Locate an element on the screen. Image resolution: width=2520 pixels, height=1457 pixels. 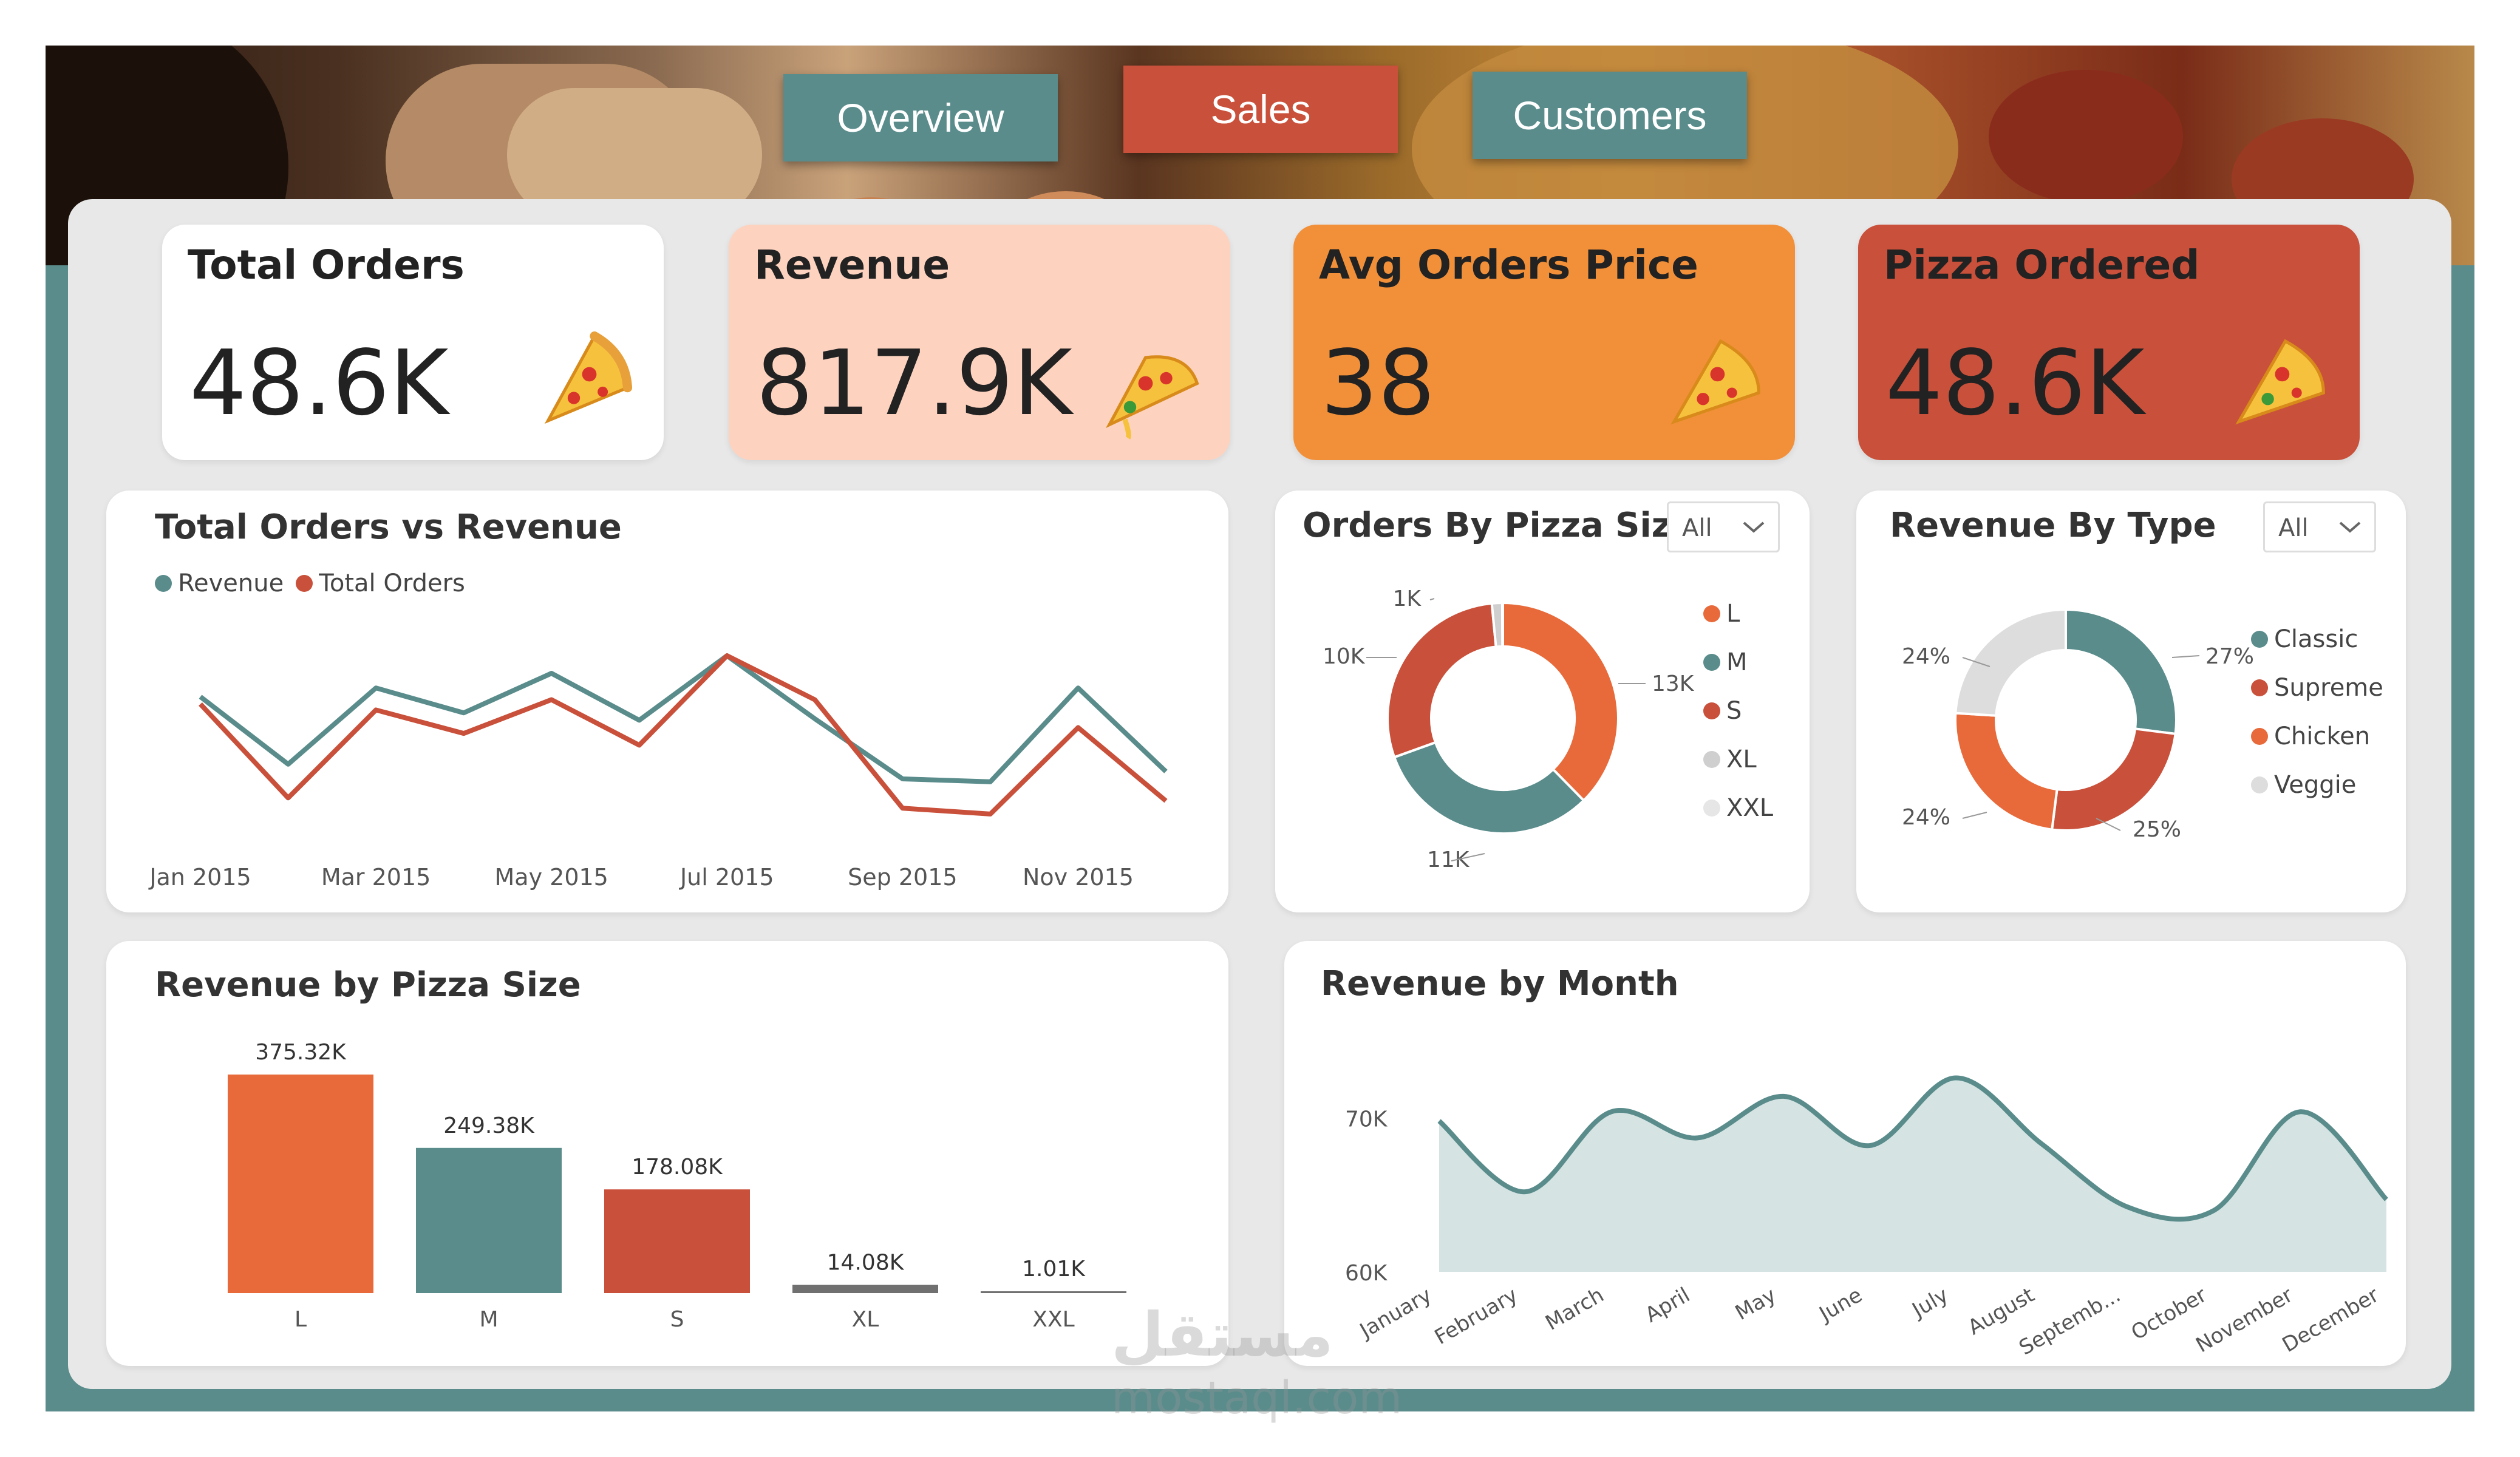
legend-item: S is located at coordinates (1722, 711).